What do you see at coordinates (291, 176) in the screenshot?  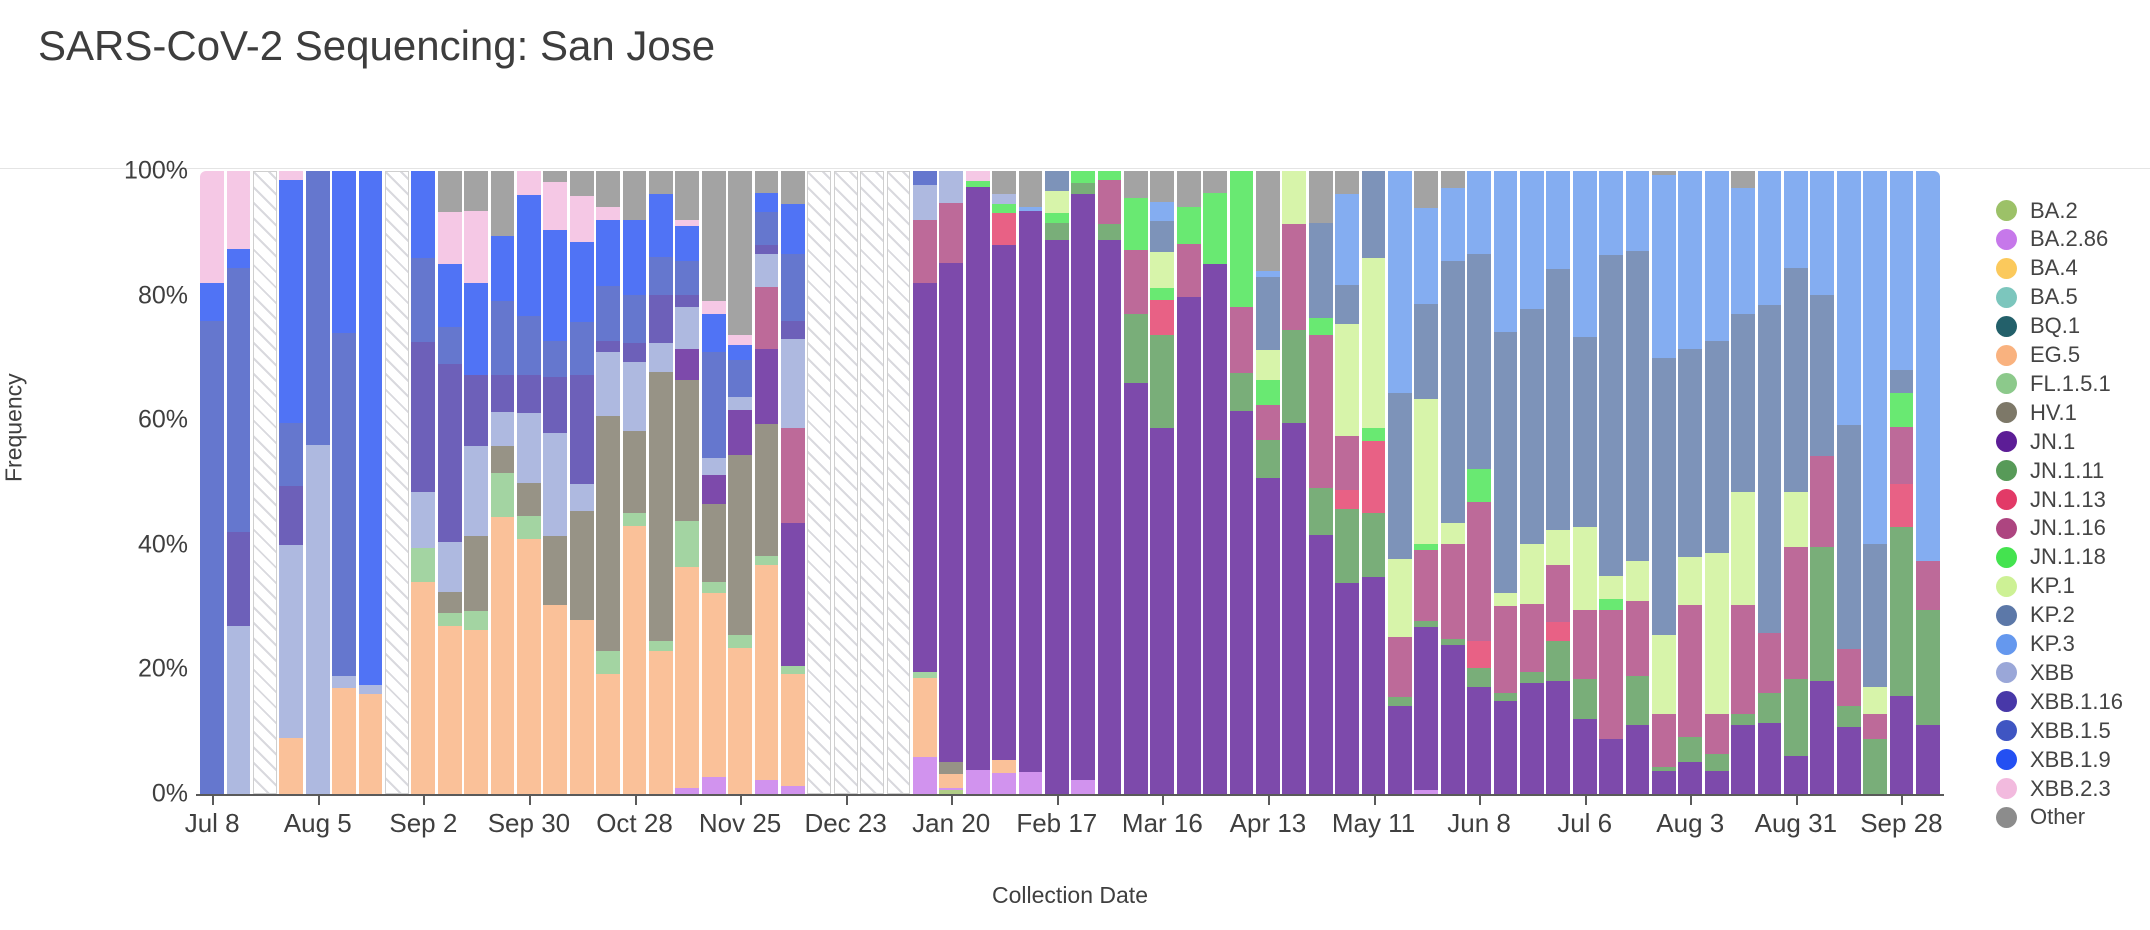 I see `bar-segment-2023-07-29-XBB.2.3` at bounding box center [291, 176].